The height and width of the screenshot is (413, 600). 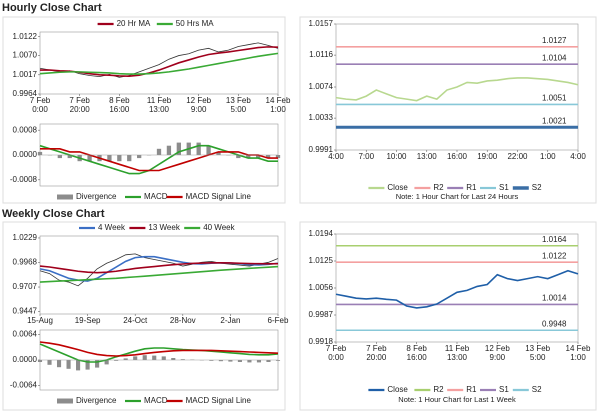 What do you see at coordinates (24, 179) in the screenshot?
I see `y-tick-label: -0.0008` at bounding box center [24, 179].